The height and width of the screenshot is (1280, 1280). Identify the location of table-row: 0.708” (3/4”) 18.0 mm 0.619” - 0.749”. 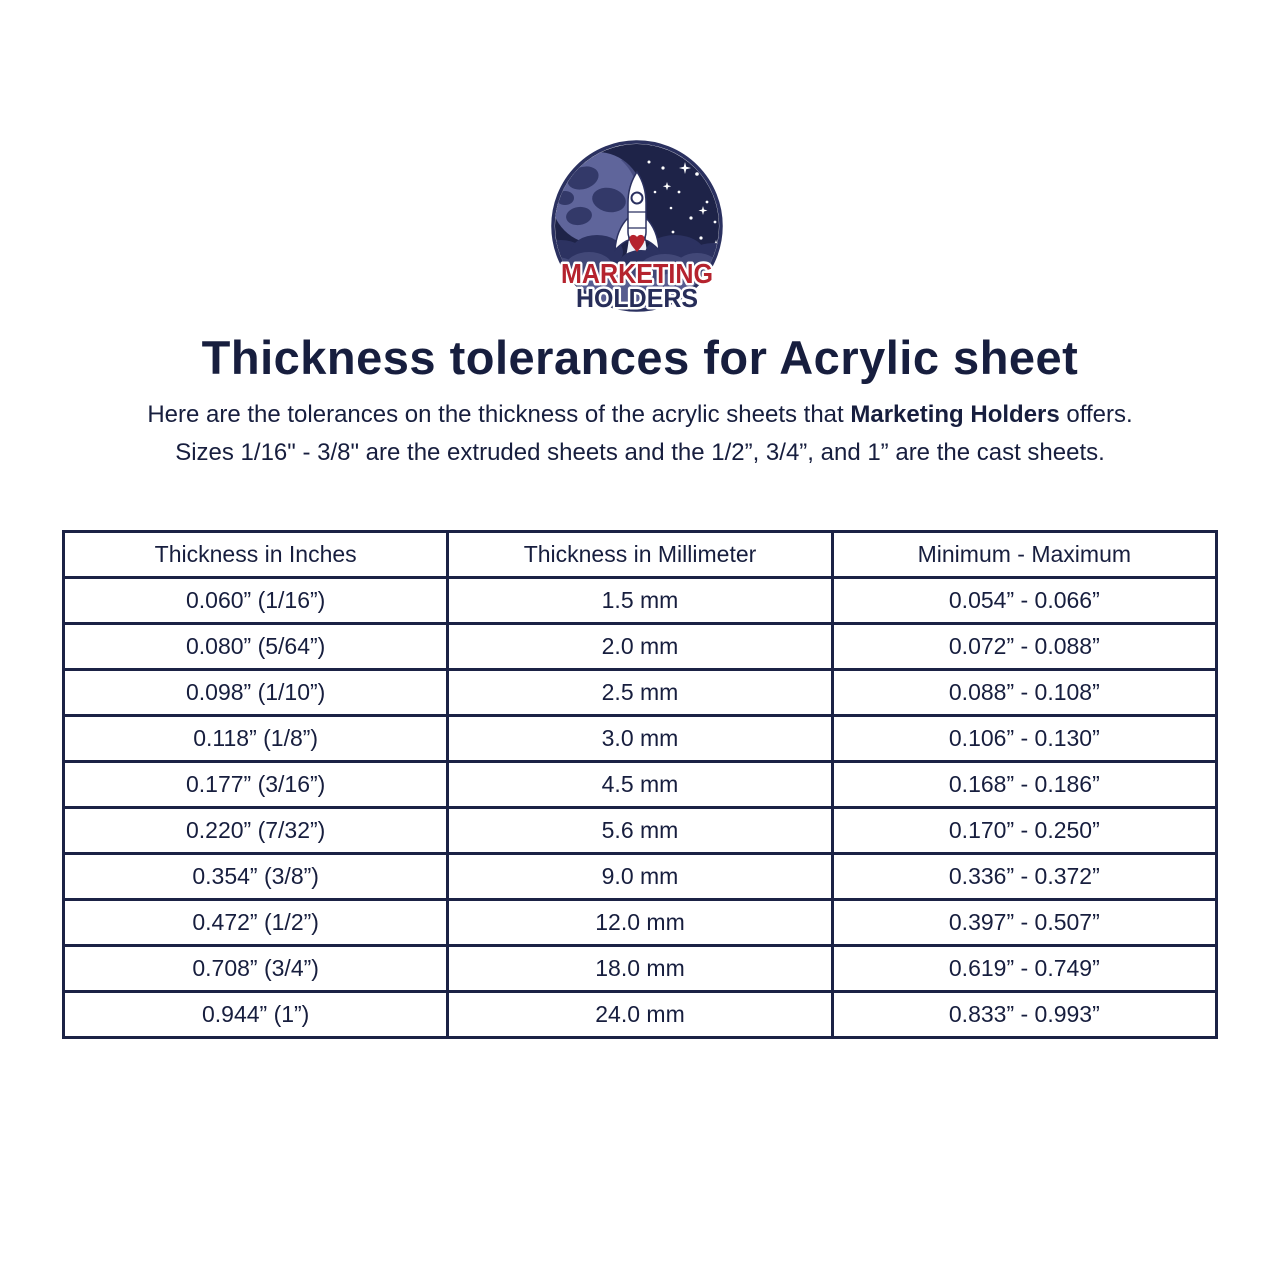
(640, 968).